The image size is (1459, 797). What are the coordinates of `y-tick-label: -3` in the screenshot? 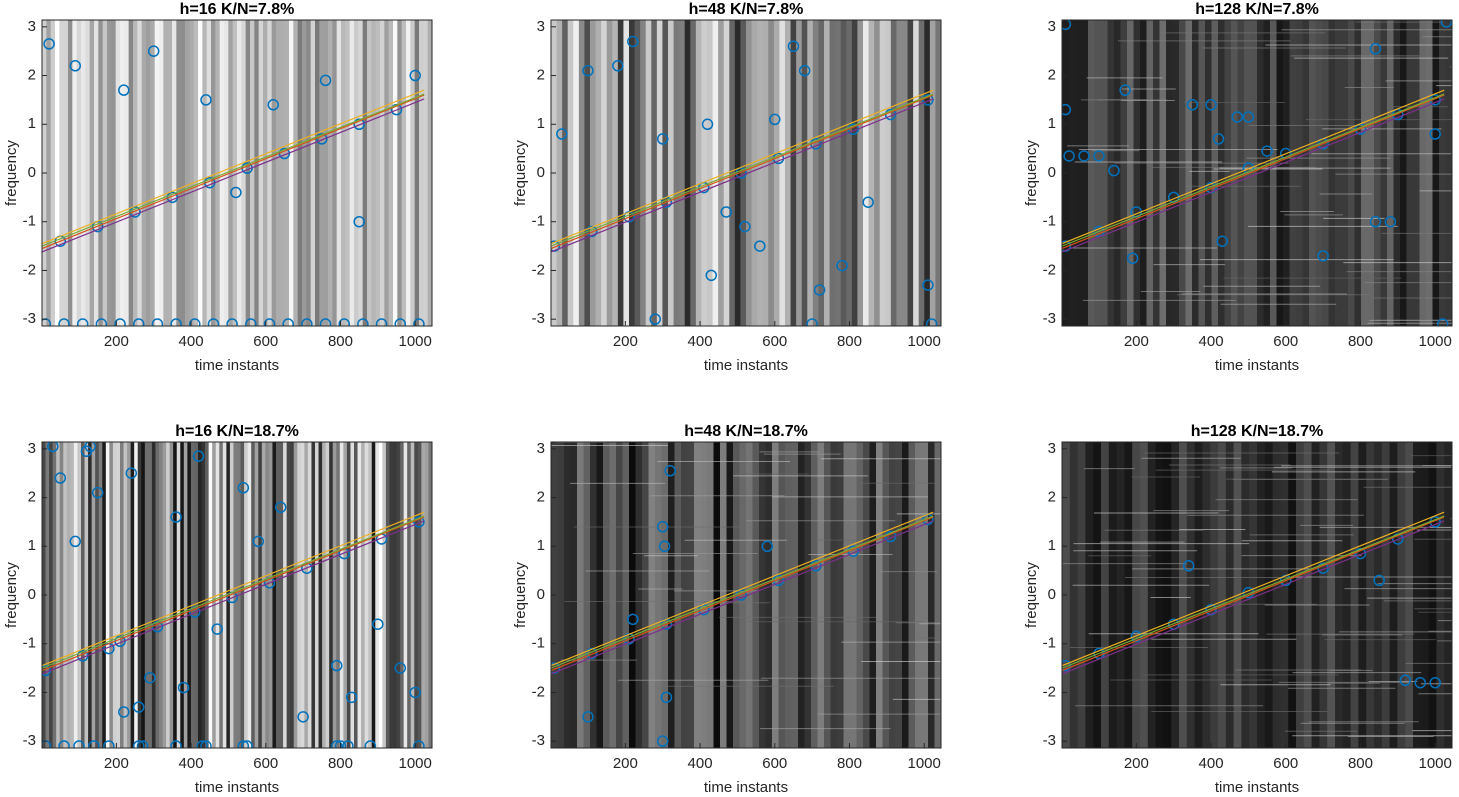 It's located at (538, 740).